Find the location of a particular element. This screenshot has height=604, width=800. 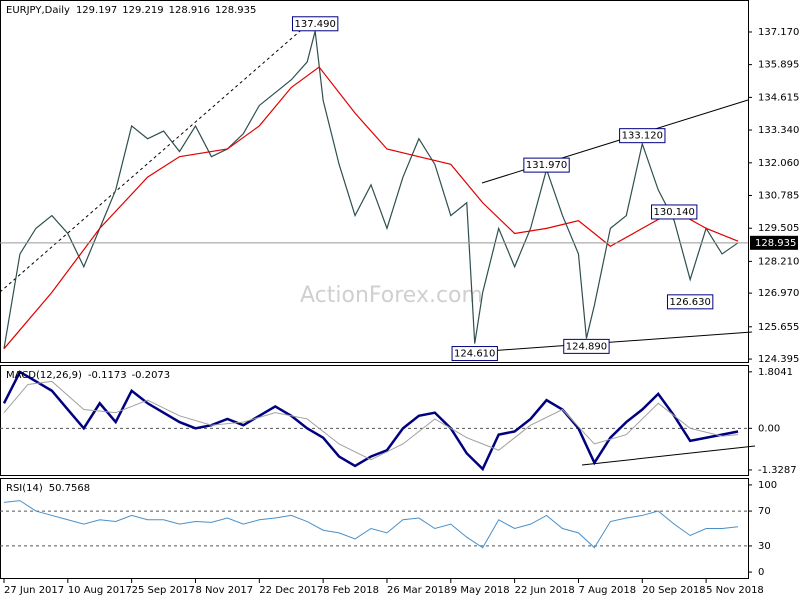

panel-title: MACD(12,26,9) is located at coordinates (44, 375).